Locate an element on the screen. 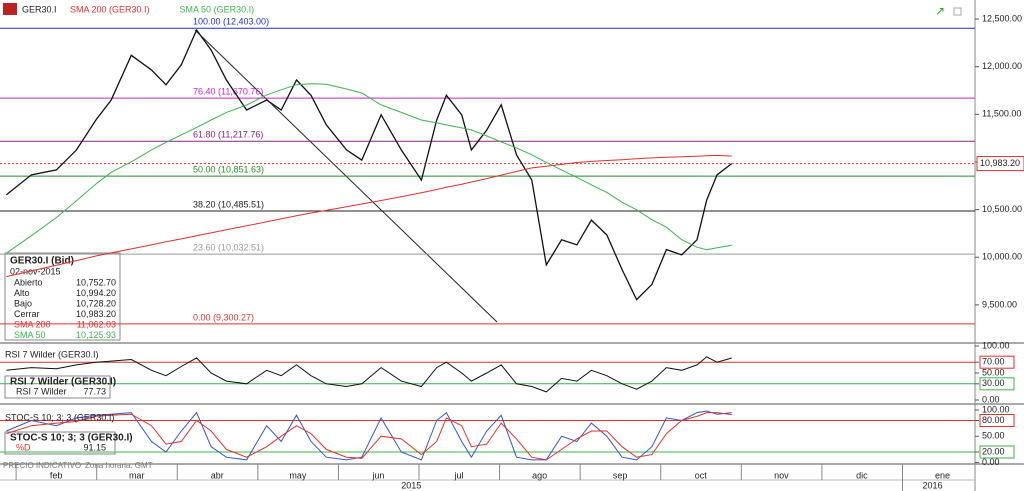  info-value: 10,728.20 is located at coordinates (96, 303).